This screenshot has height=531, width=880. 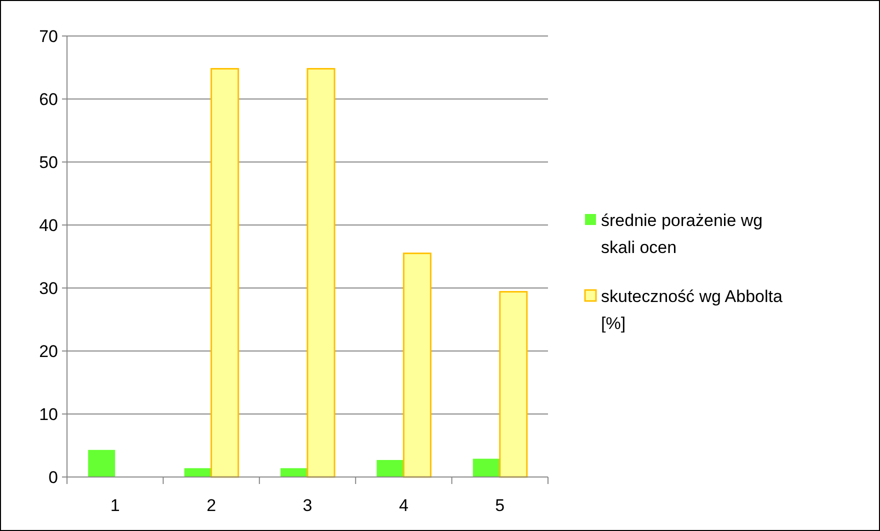 What do you see at coordinates (211, 505) in the screenshot?
I see `x-tick-label: 2` at bounding box center [211, 505].